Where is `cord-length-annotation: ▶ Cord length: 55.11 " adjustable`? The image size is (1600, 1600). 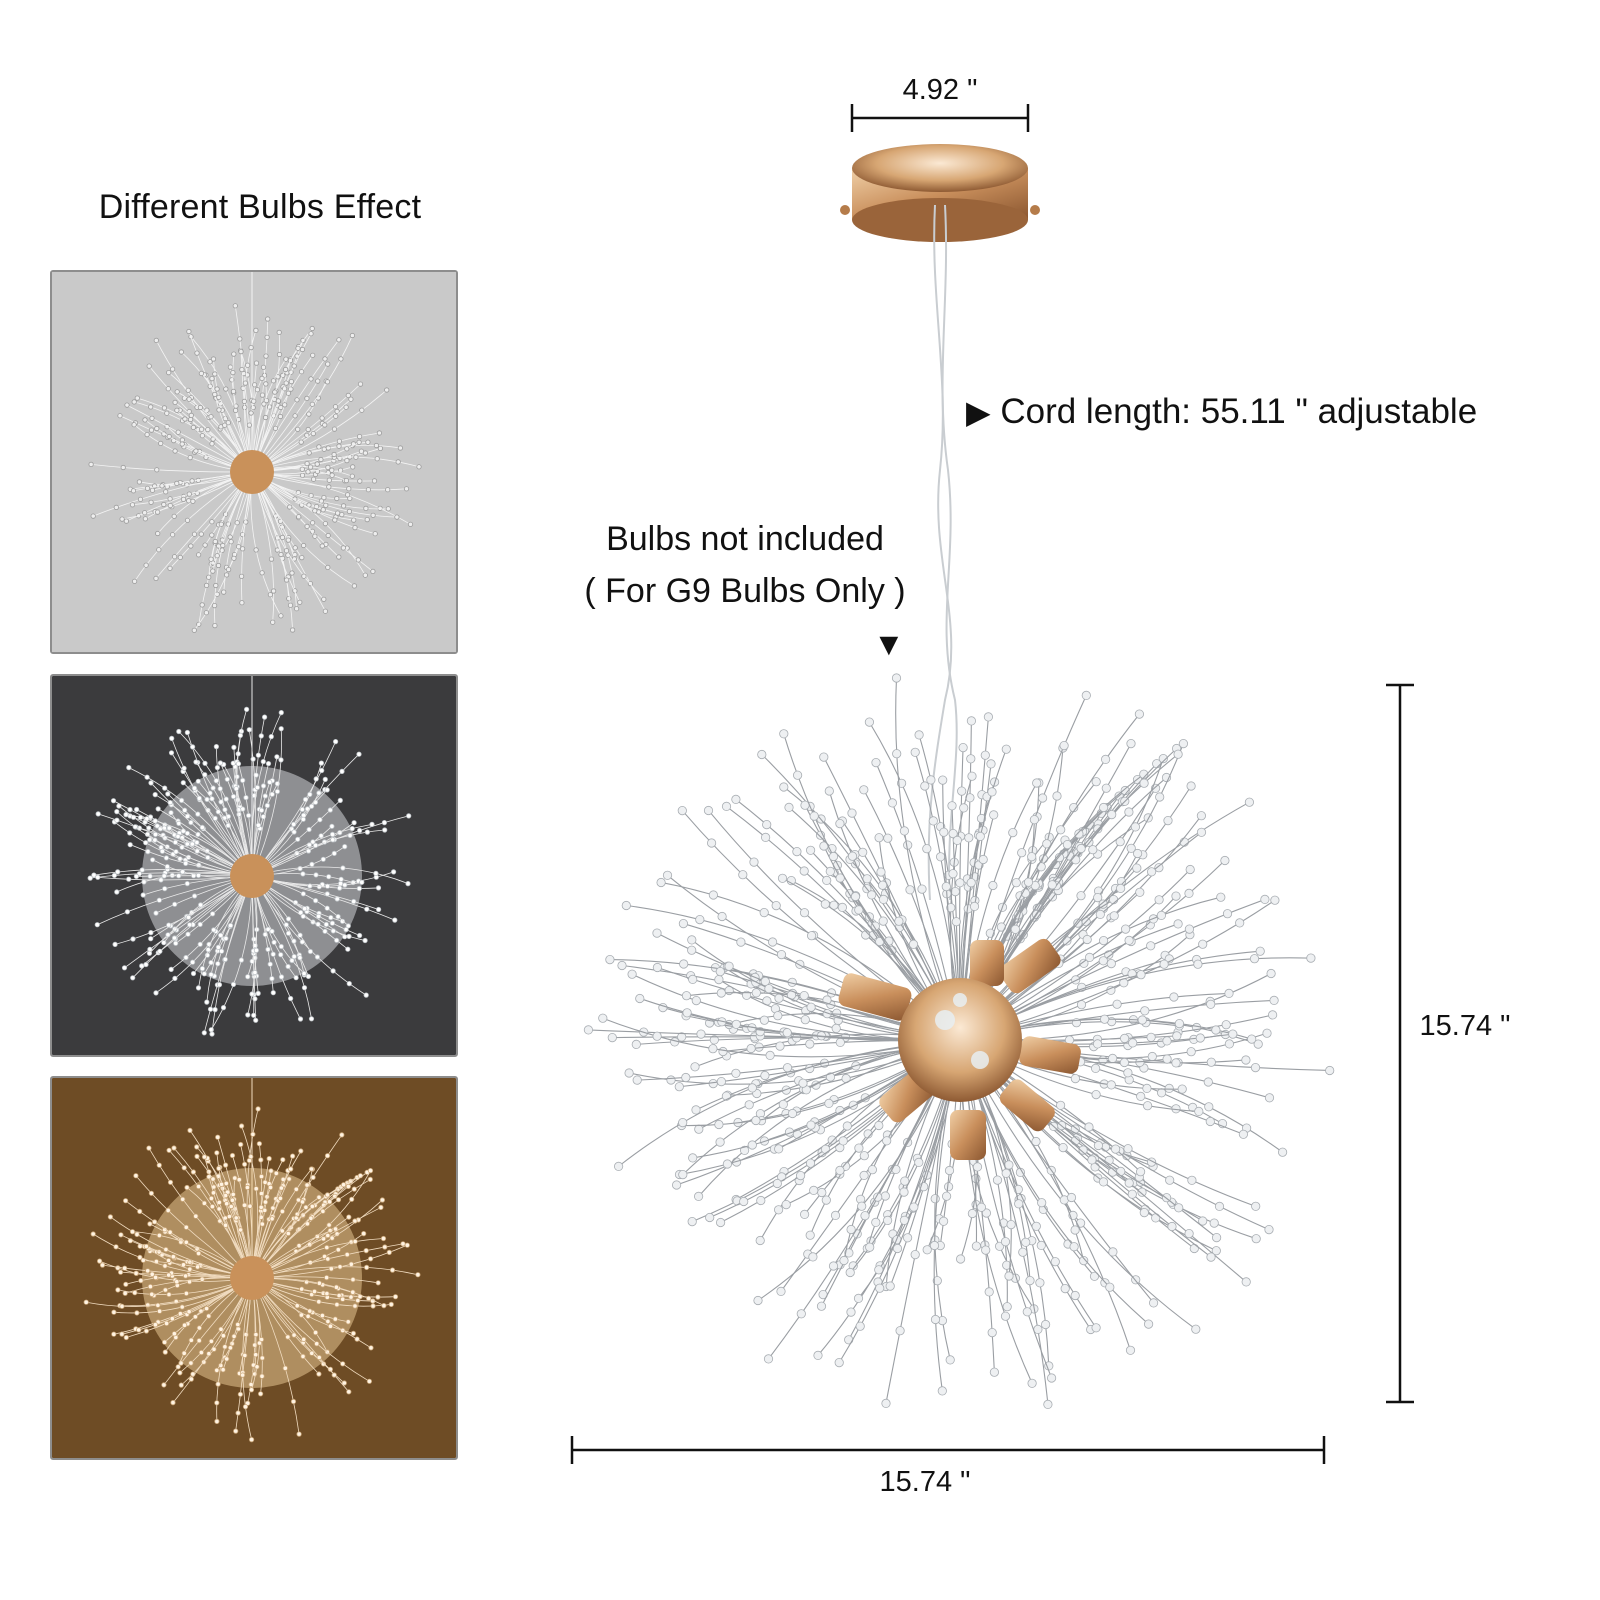 cord-length-annotation: ▶ Cord length: 55.11 " adjustable is located at coordinates (1221, 412).